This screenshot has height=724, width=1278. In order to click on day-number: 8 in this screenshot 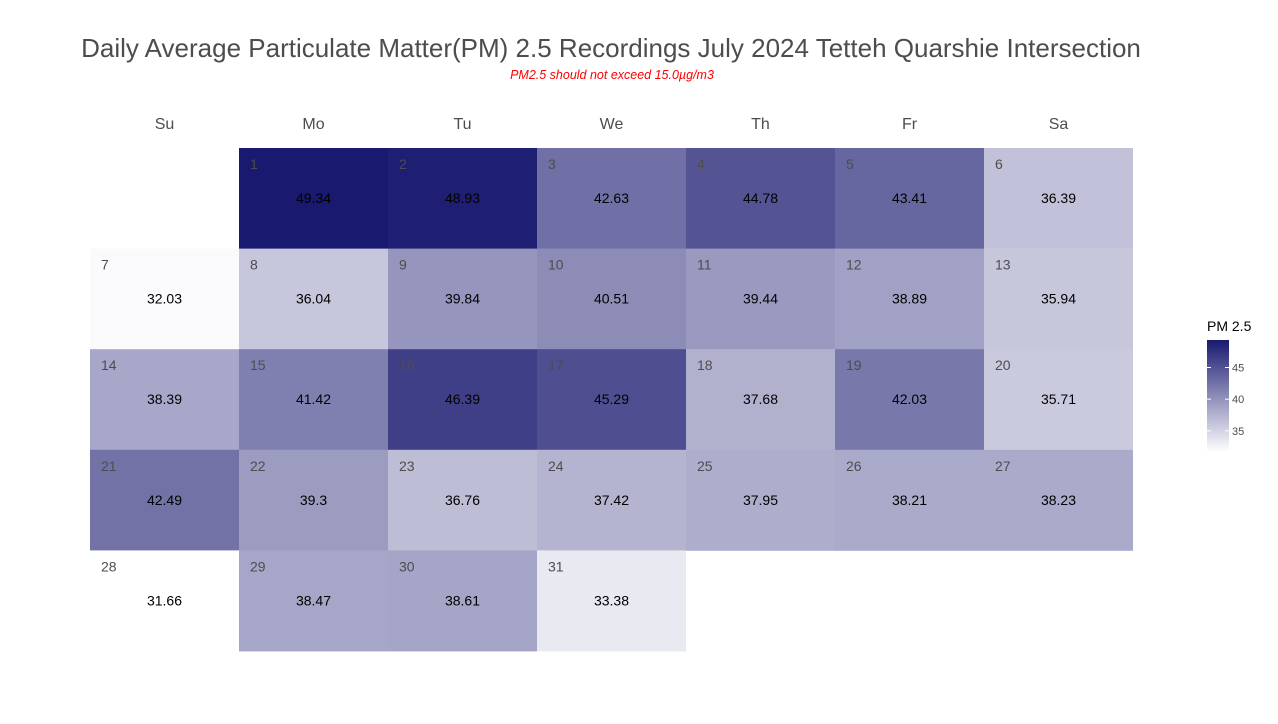, I will do `click(254, 265)`.